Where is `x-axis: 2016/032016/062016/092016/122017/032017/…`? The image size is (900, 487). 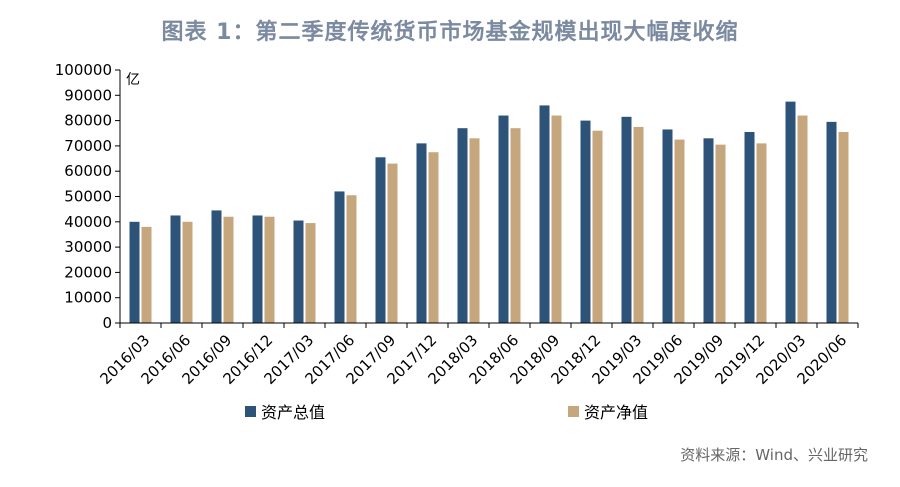 x-axis: 2016/032016/062016/092016/122017/032017/… is located at coordinates (478, 355).